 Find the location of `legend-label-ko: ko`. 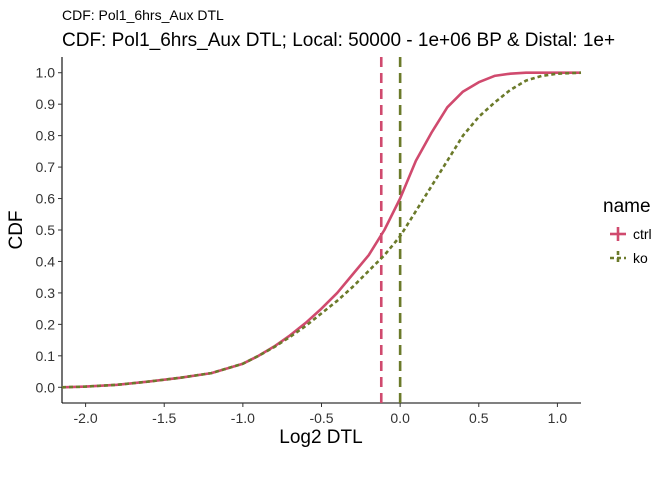

legend-label-ko: ko is located at coordinates (640, 258).